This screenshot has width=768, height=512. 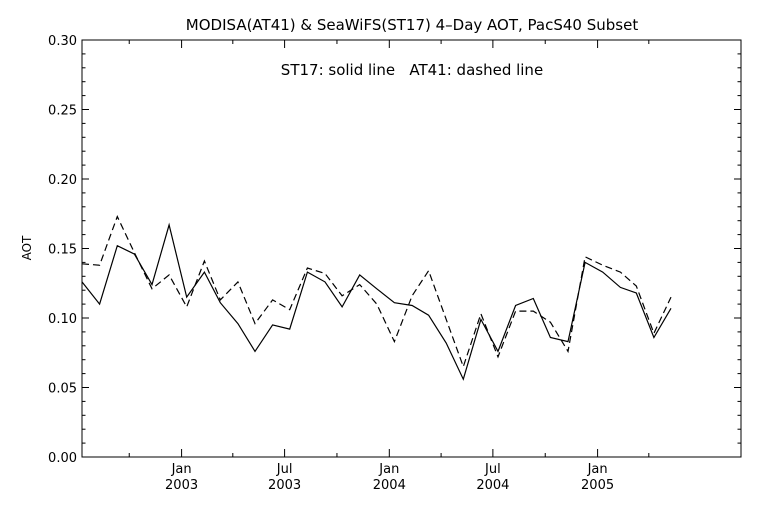 I want to click on y-tick-label: 0.05, so click(x=62, y=389).